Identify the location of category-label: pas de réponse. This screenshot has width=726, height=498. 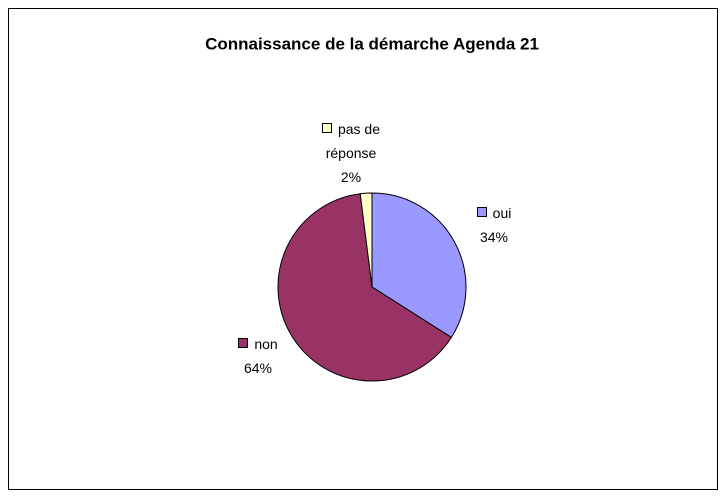
(353, 141).